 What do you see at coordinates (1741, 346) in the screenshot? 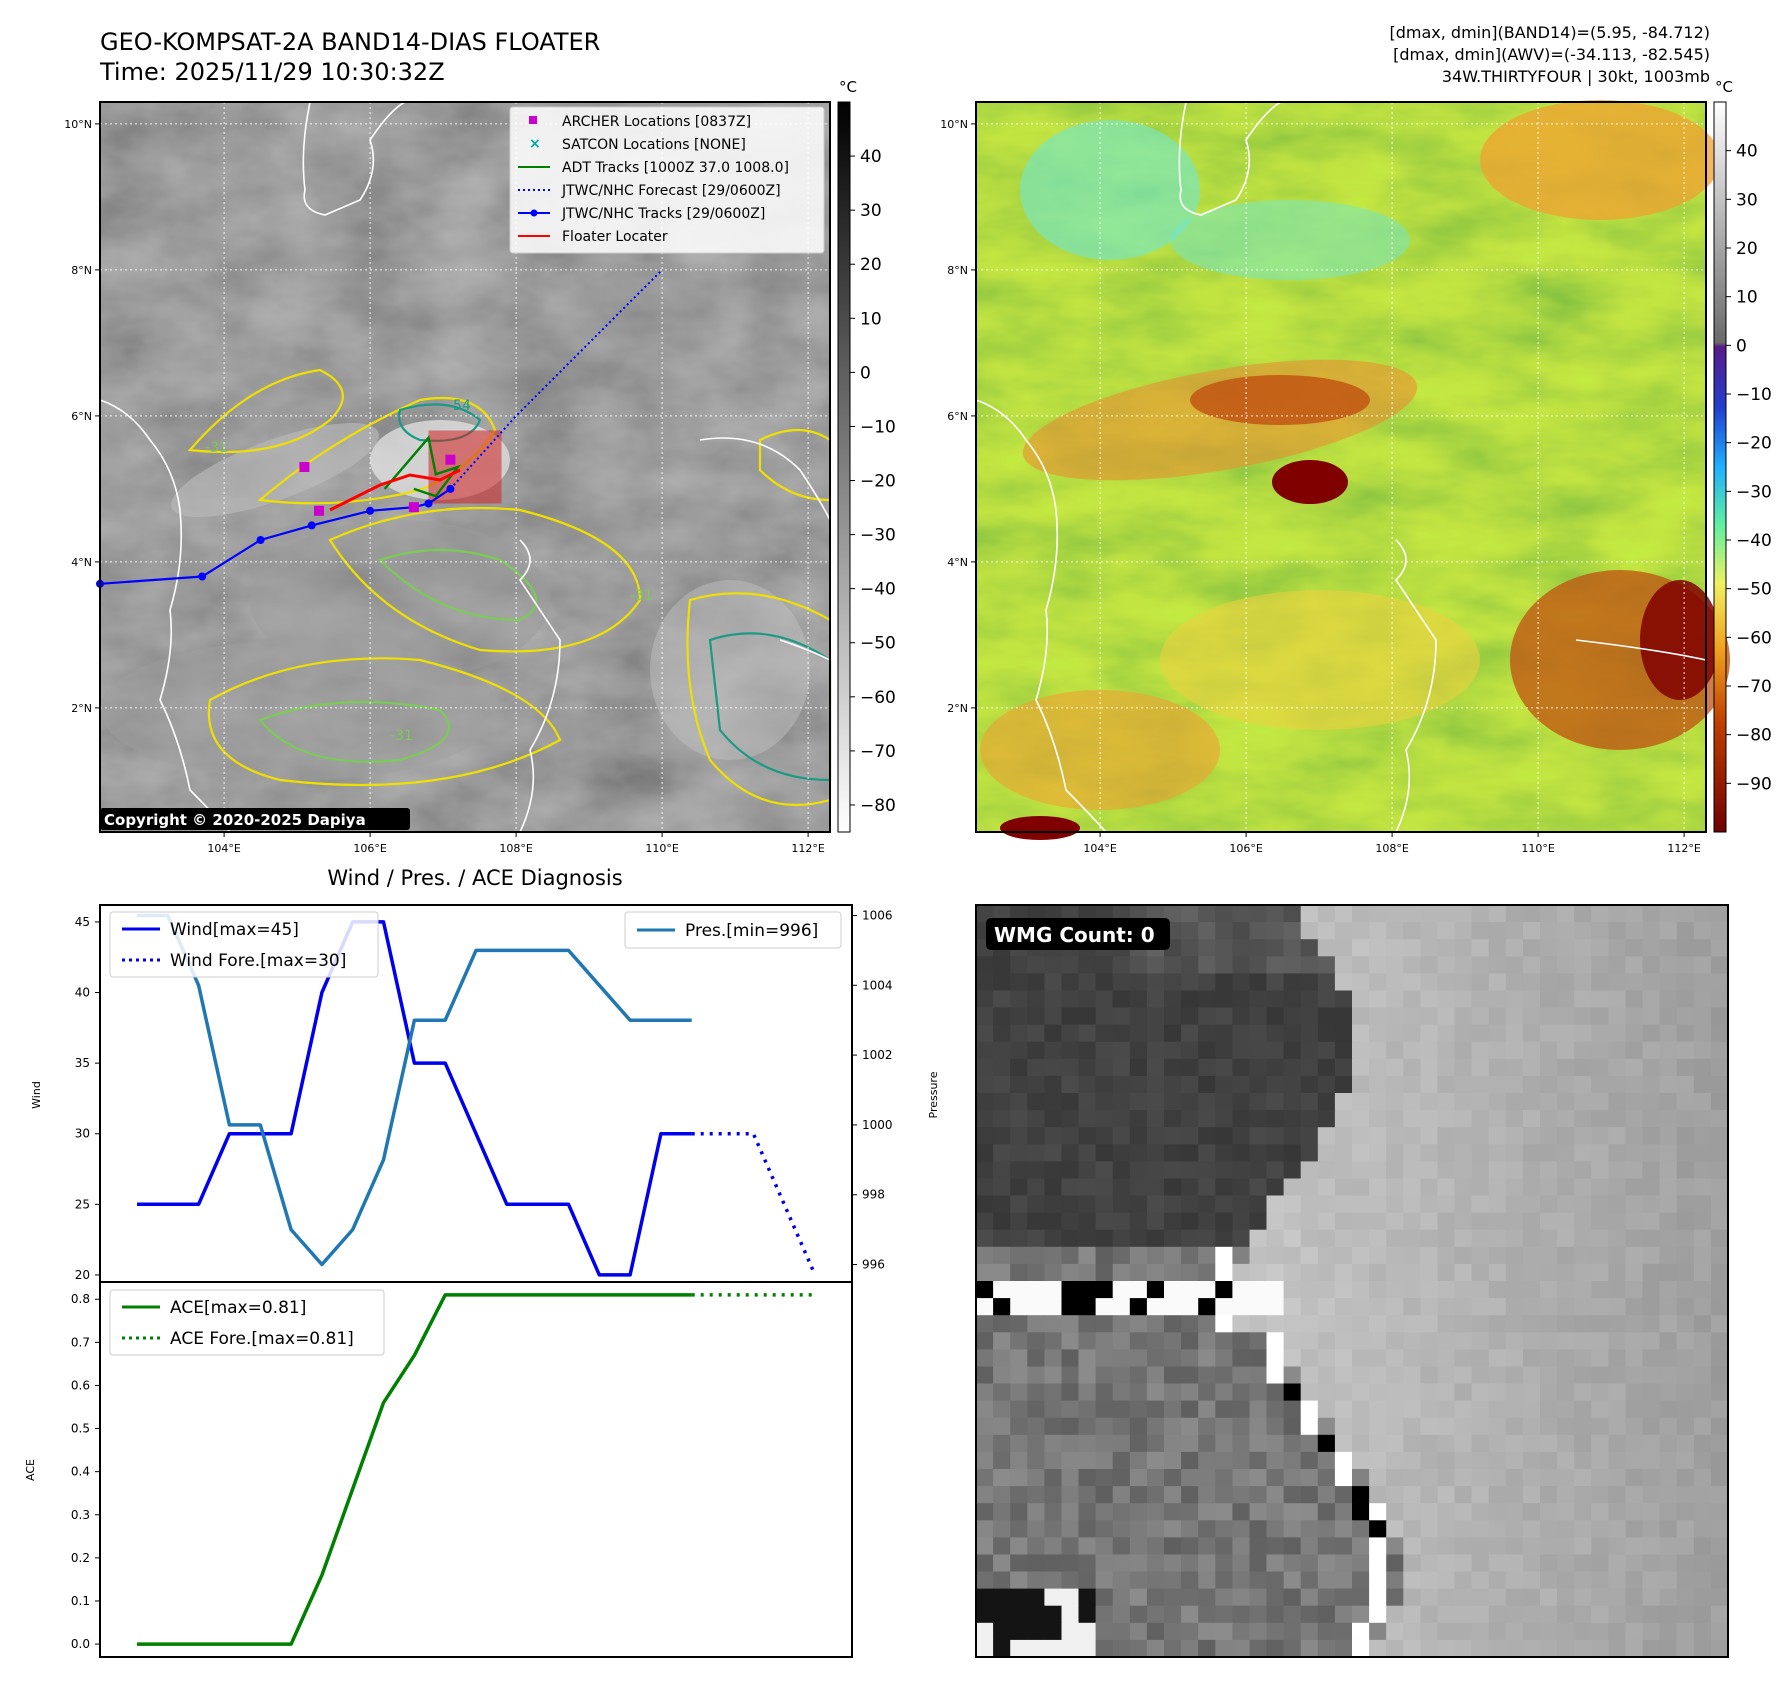
I see `colorbar-tick-label: 0` at bounding box center [1741, 346].